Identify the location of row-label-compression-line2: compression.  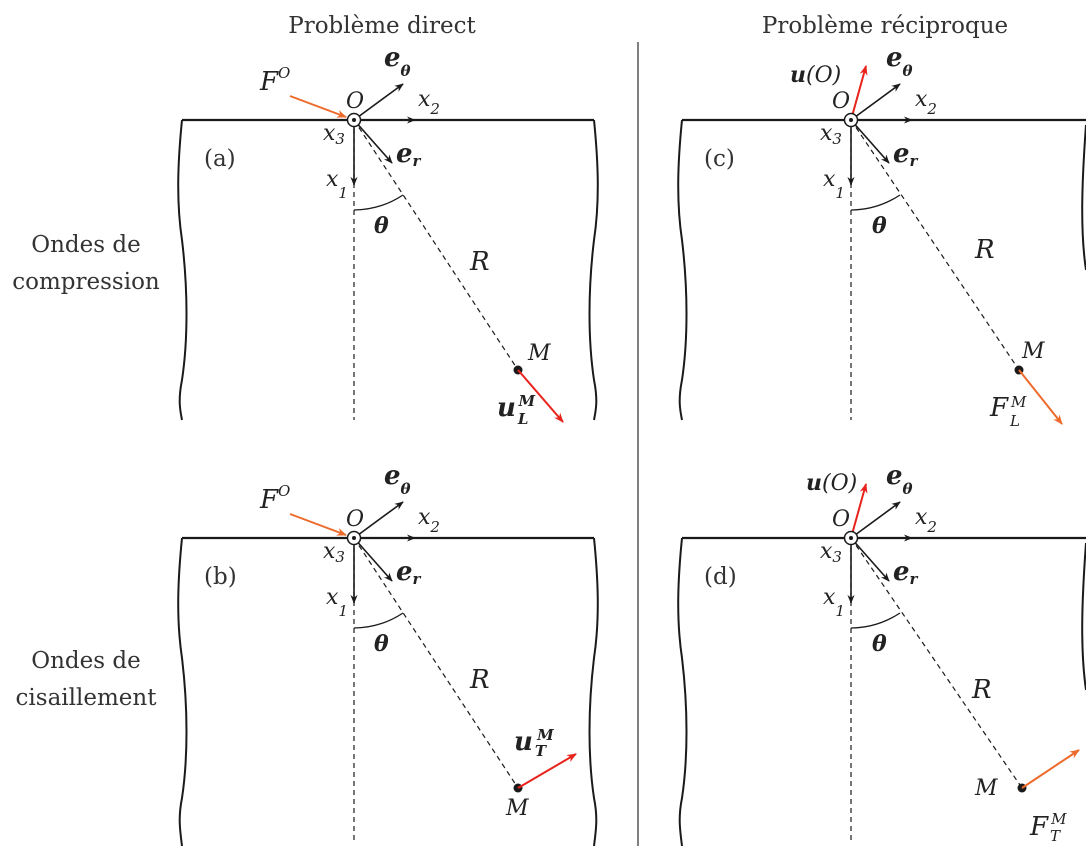
(86, 282).